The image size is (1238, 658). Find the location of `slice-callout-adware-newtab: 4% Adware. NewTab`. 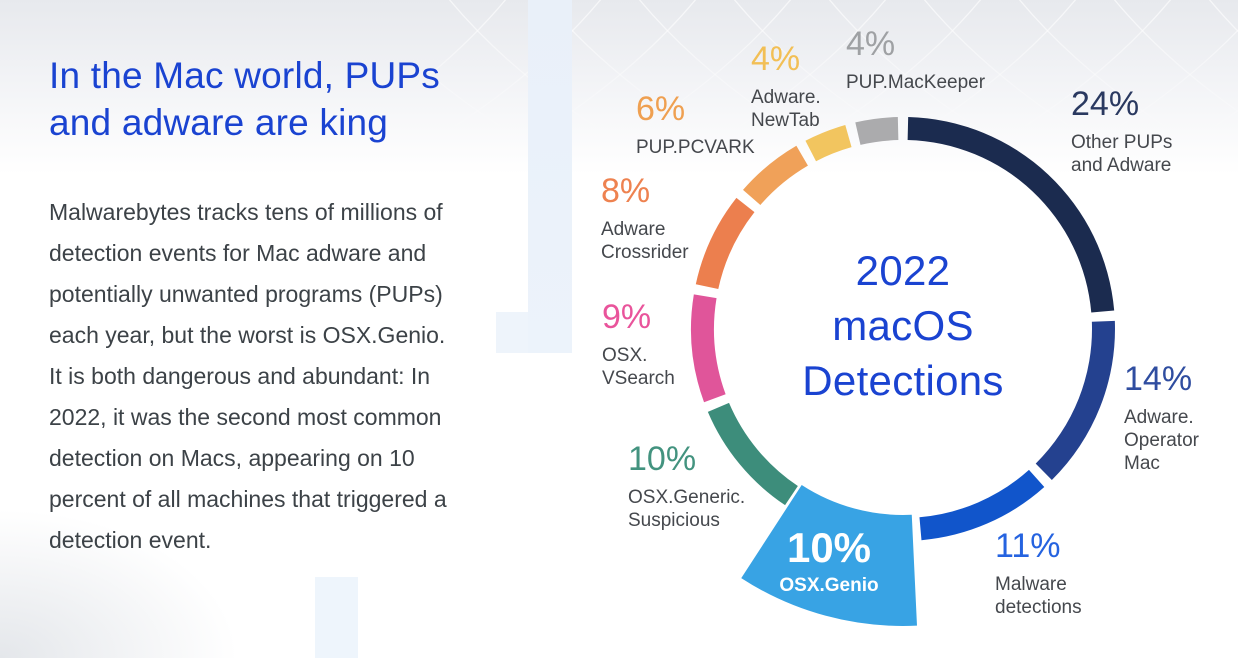

slice-callout-adware-newtab: 4% Adware. NewTab is located at coordinates (786, 86).